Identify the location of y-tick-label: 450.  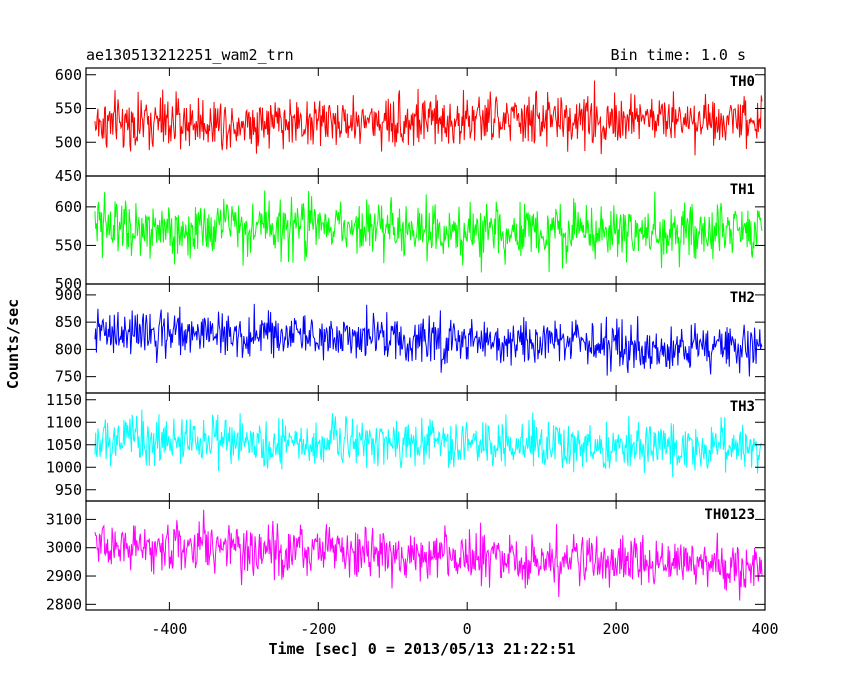
(68, 176).